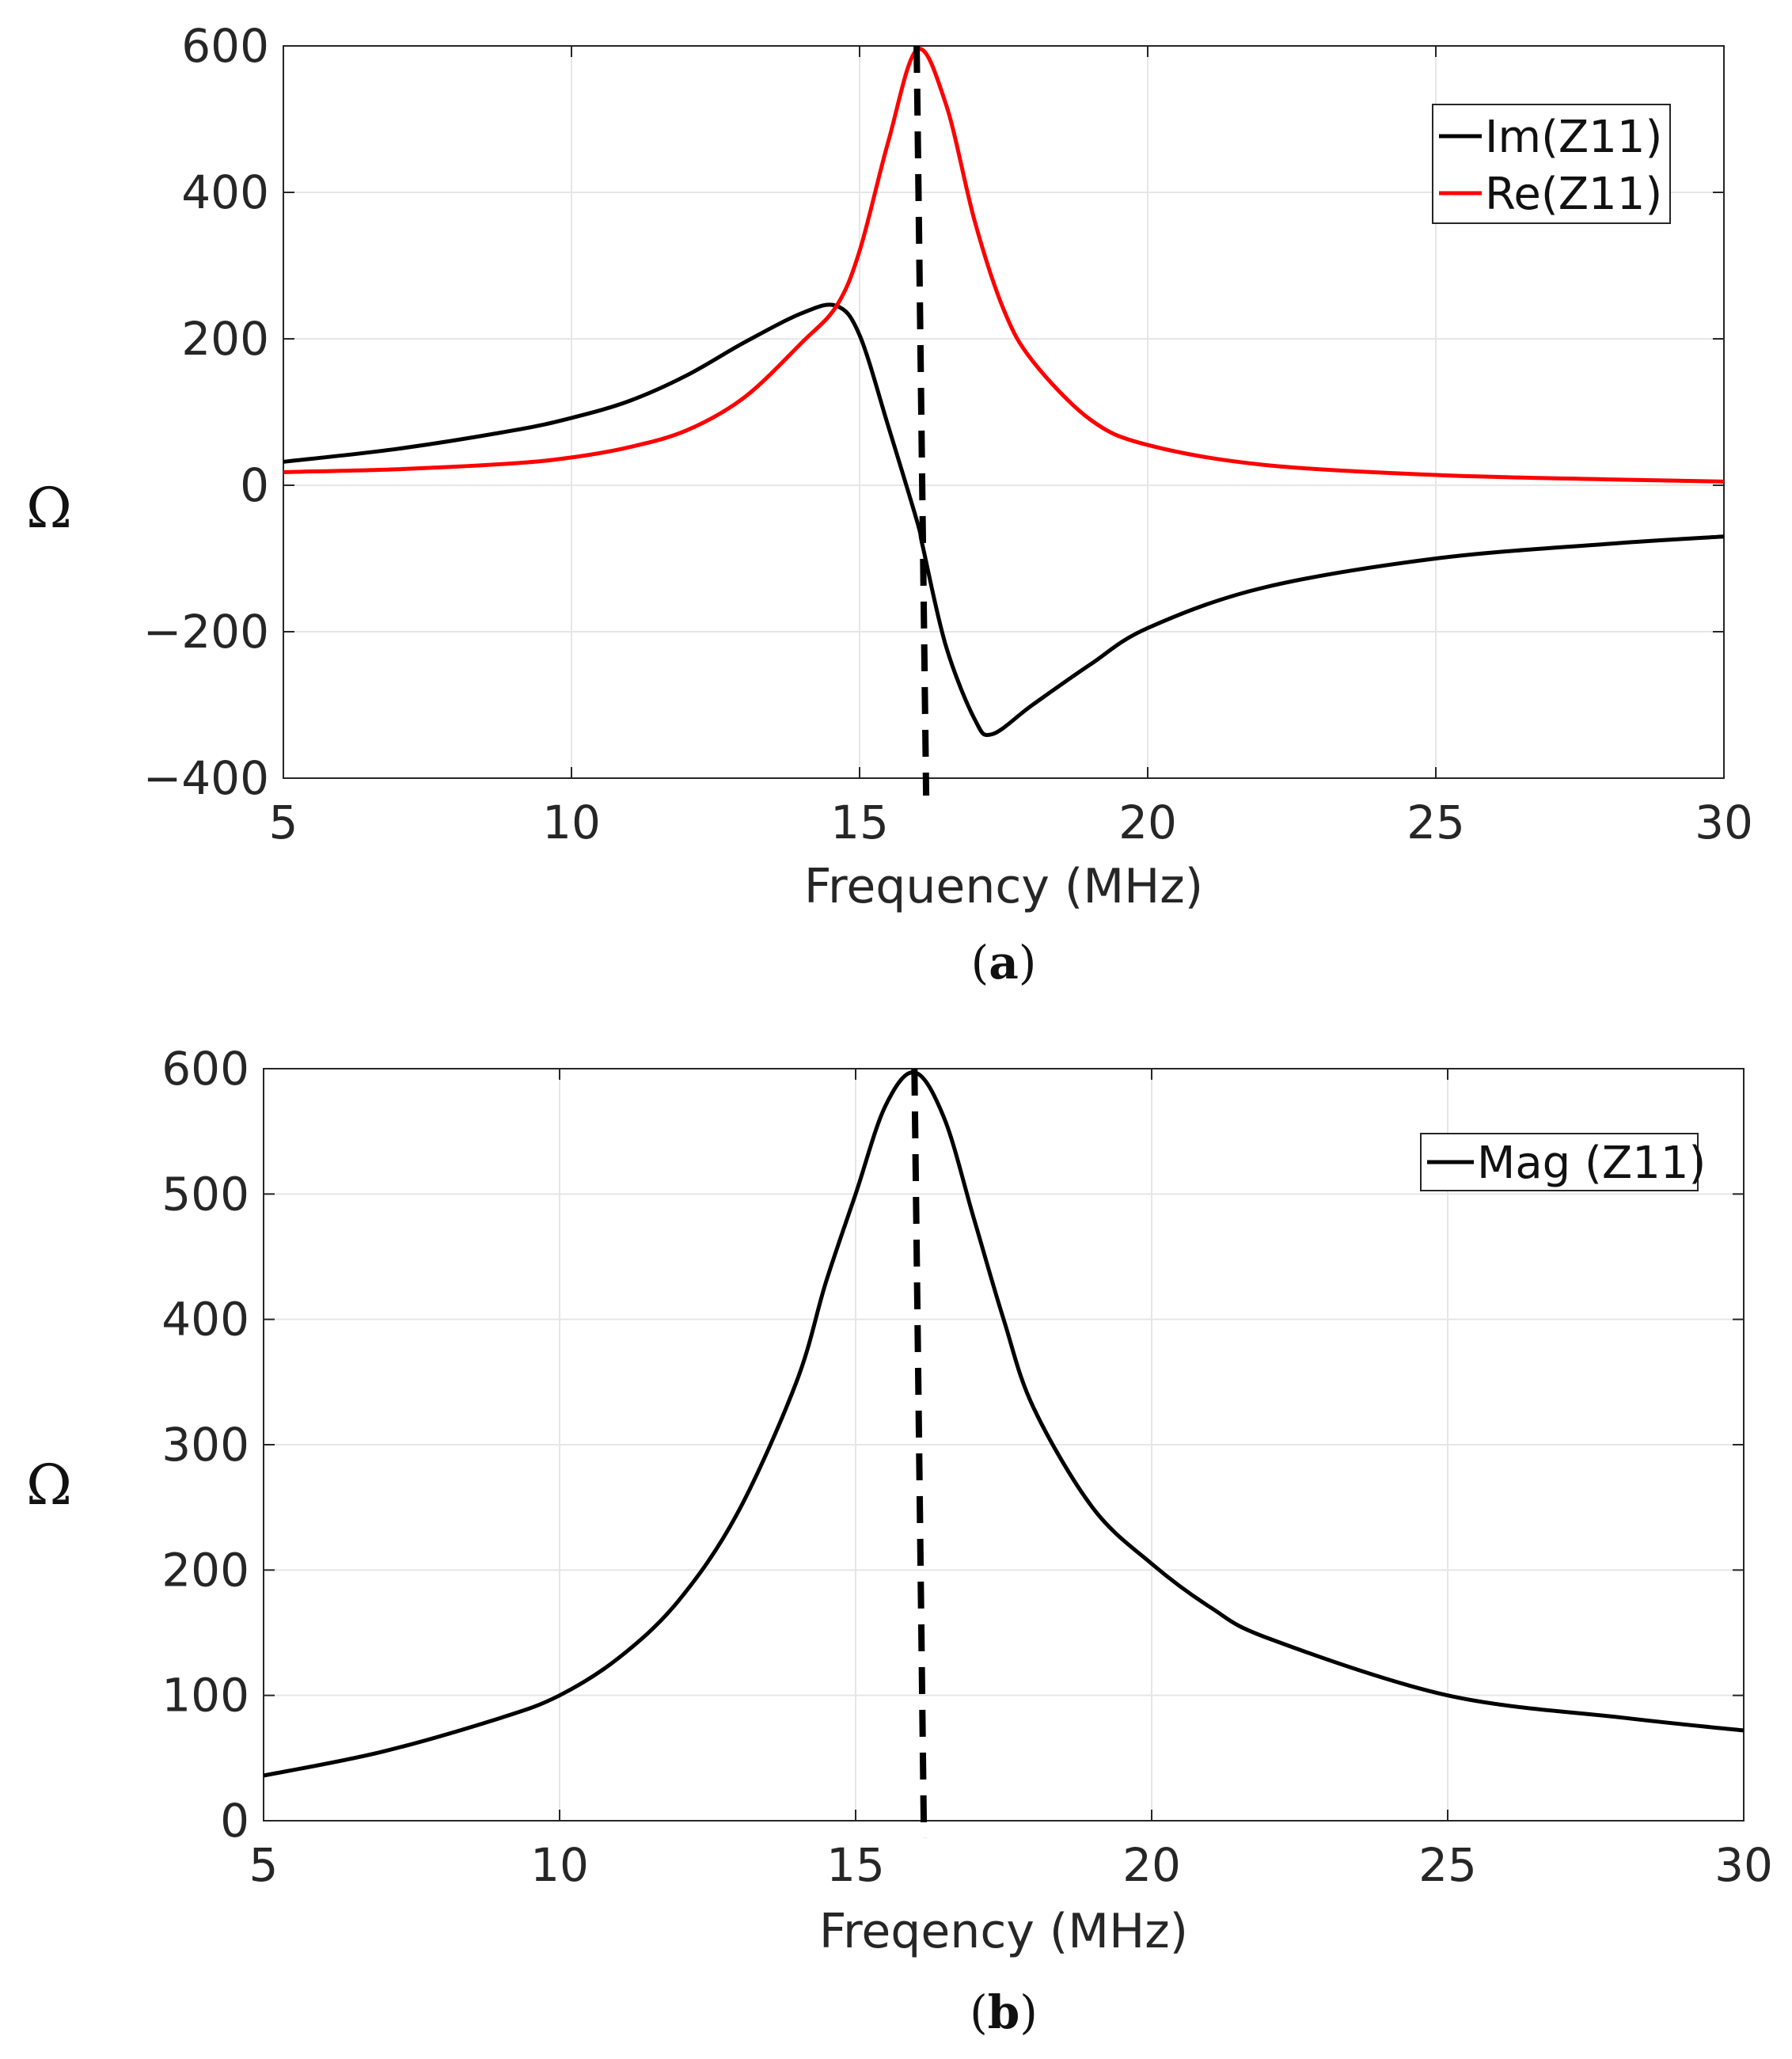  Describe the element at coordinates (205, 1696) in the screenshot. I see `y-tick-label: 100` at that location.